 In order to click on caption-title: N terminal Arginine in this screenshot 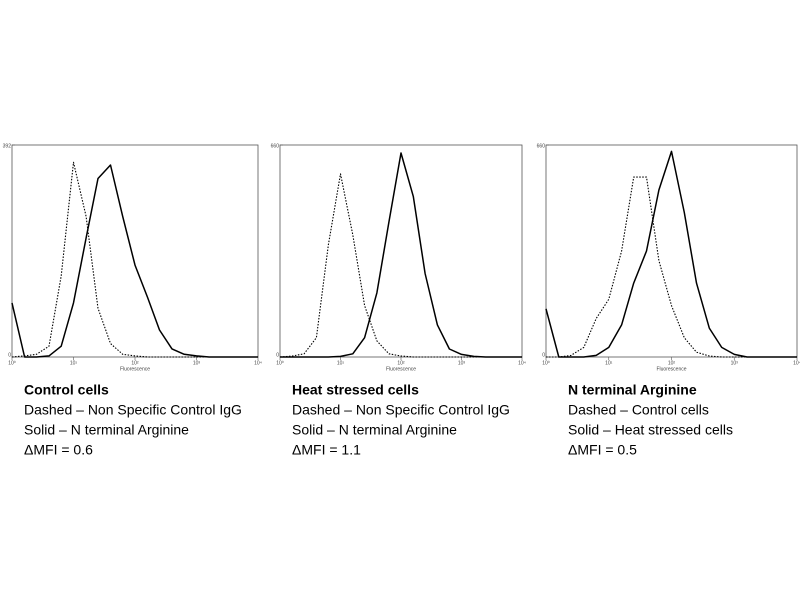, I will do `click(632, 390)`.